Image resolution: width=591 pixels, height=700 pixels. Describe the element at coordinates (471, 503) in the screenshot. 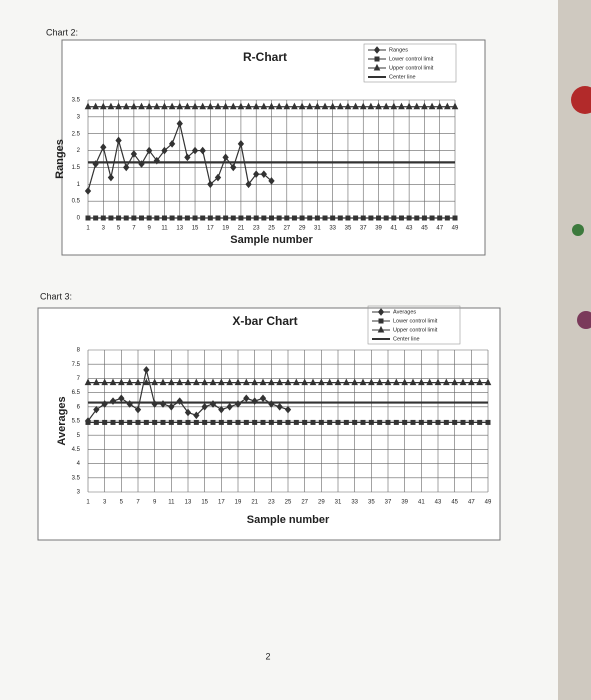

I see `x-tick-label: 47` at that location.